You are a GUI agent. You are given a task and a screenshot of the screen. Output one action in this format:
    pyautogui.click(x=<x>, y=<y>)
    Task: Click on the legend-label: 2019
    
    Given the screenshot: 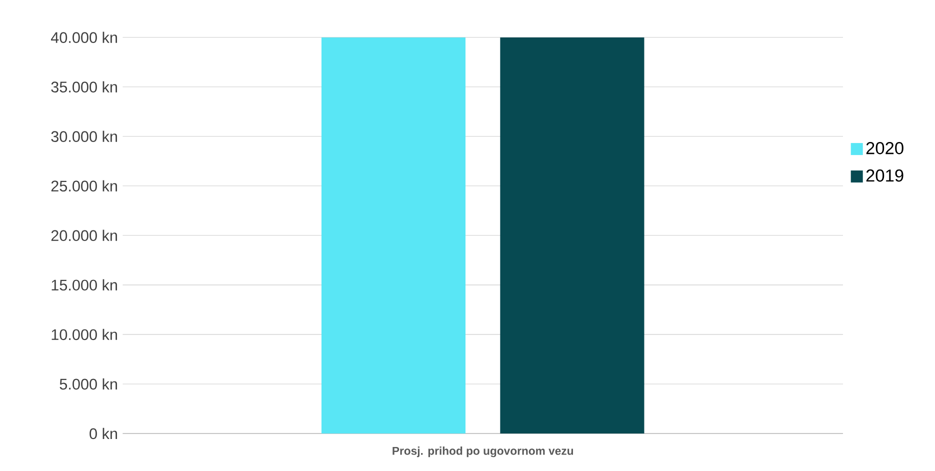 What is the action you would take?
    pyautogui.click(x=885, y=176)
    